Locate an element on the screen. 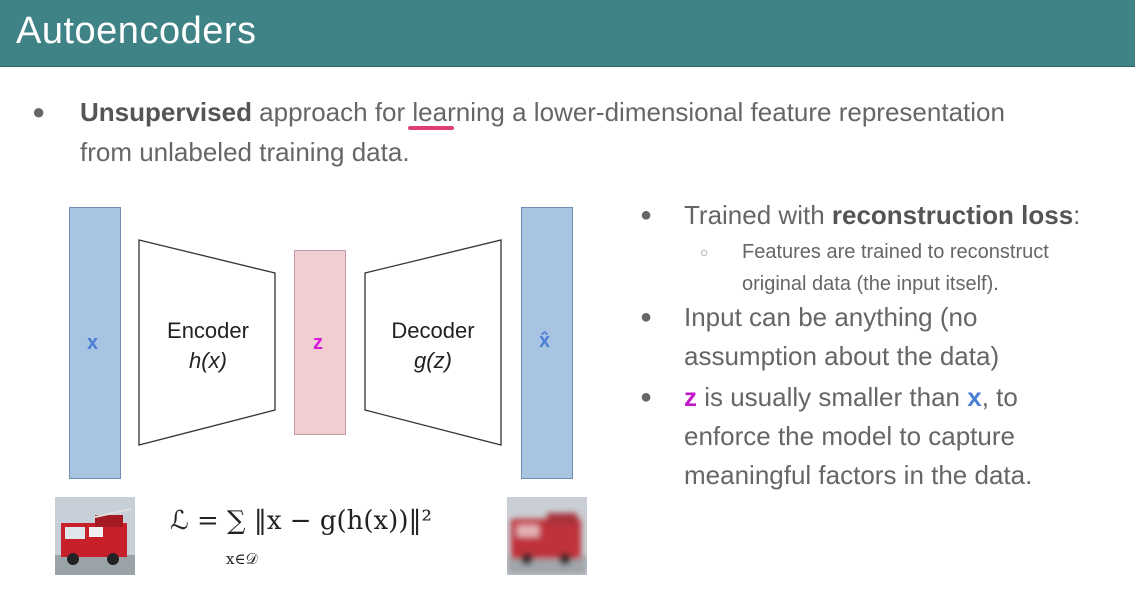 This screenshot has width=1135, height=598. reconstructed-image-thumbnail is located at coordinates (547, 536).